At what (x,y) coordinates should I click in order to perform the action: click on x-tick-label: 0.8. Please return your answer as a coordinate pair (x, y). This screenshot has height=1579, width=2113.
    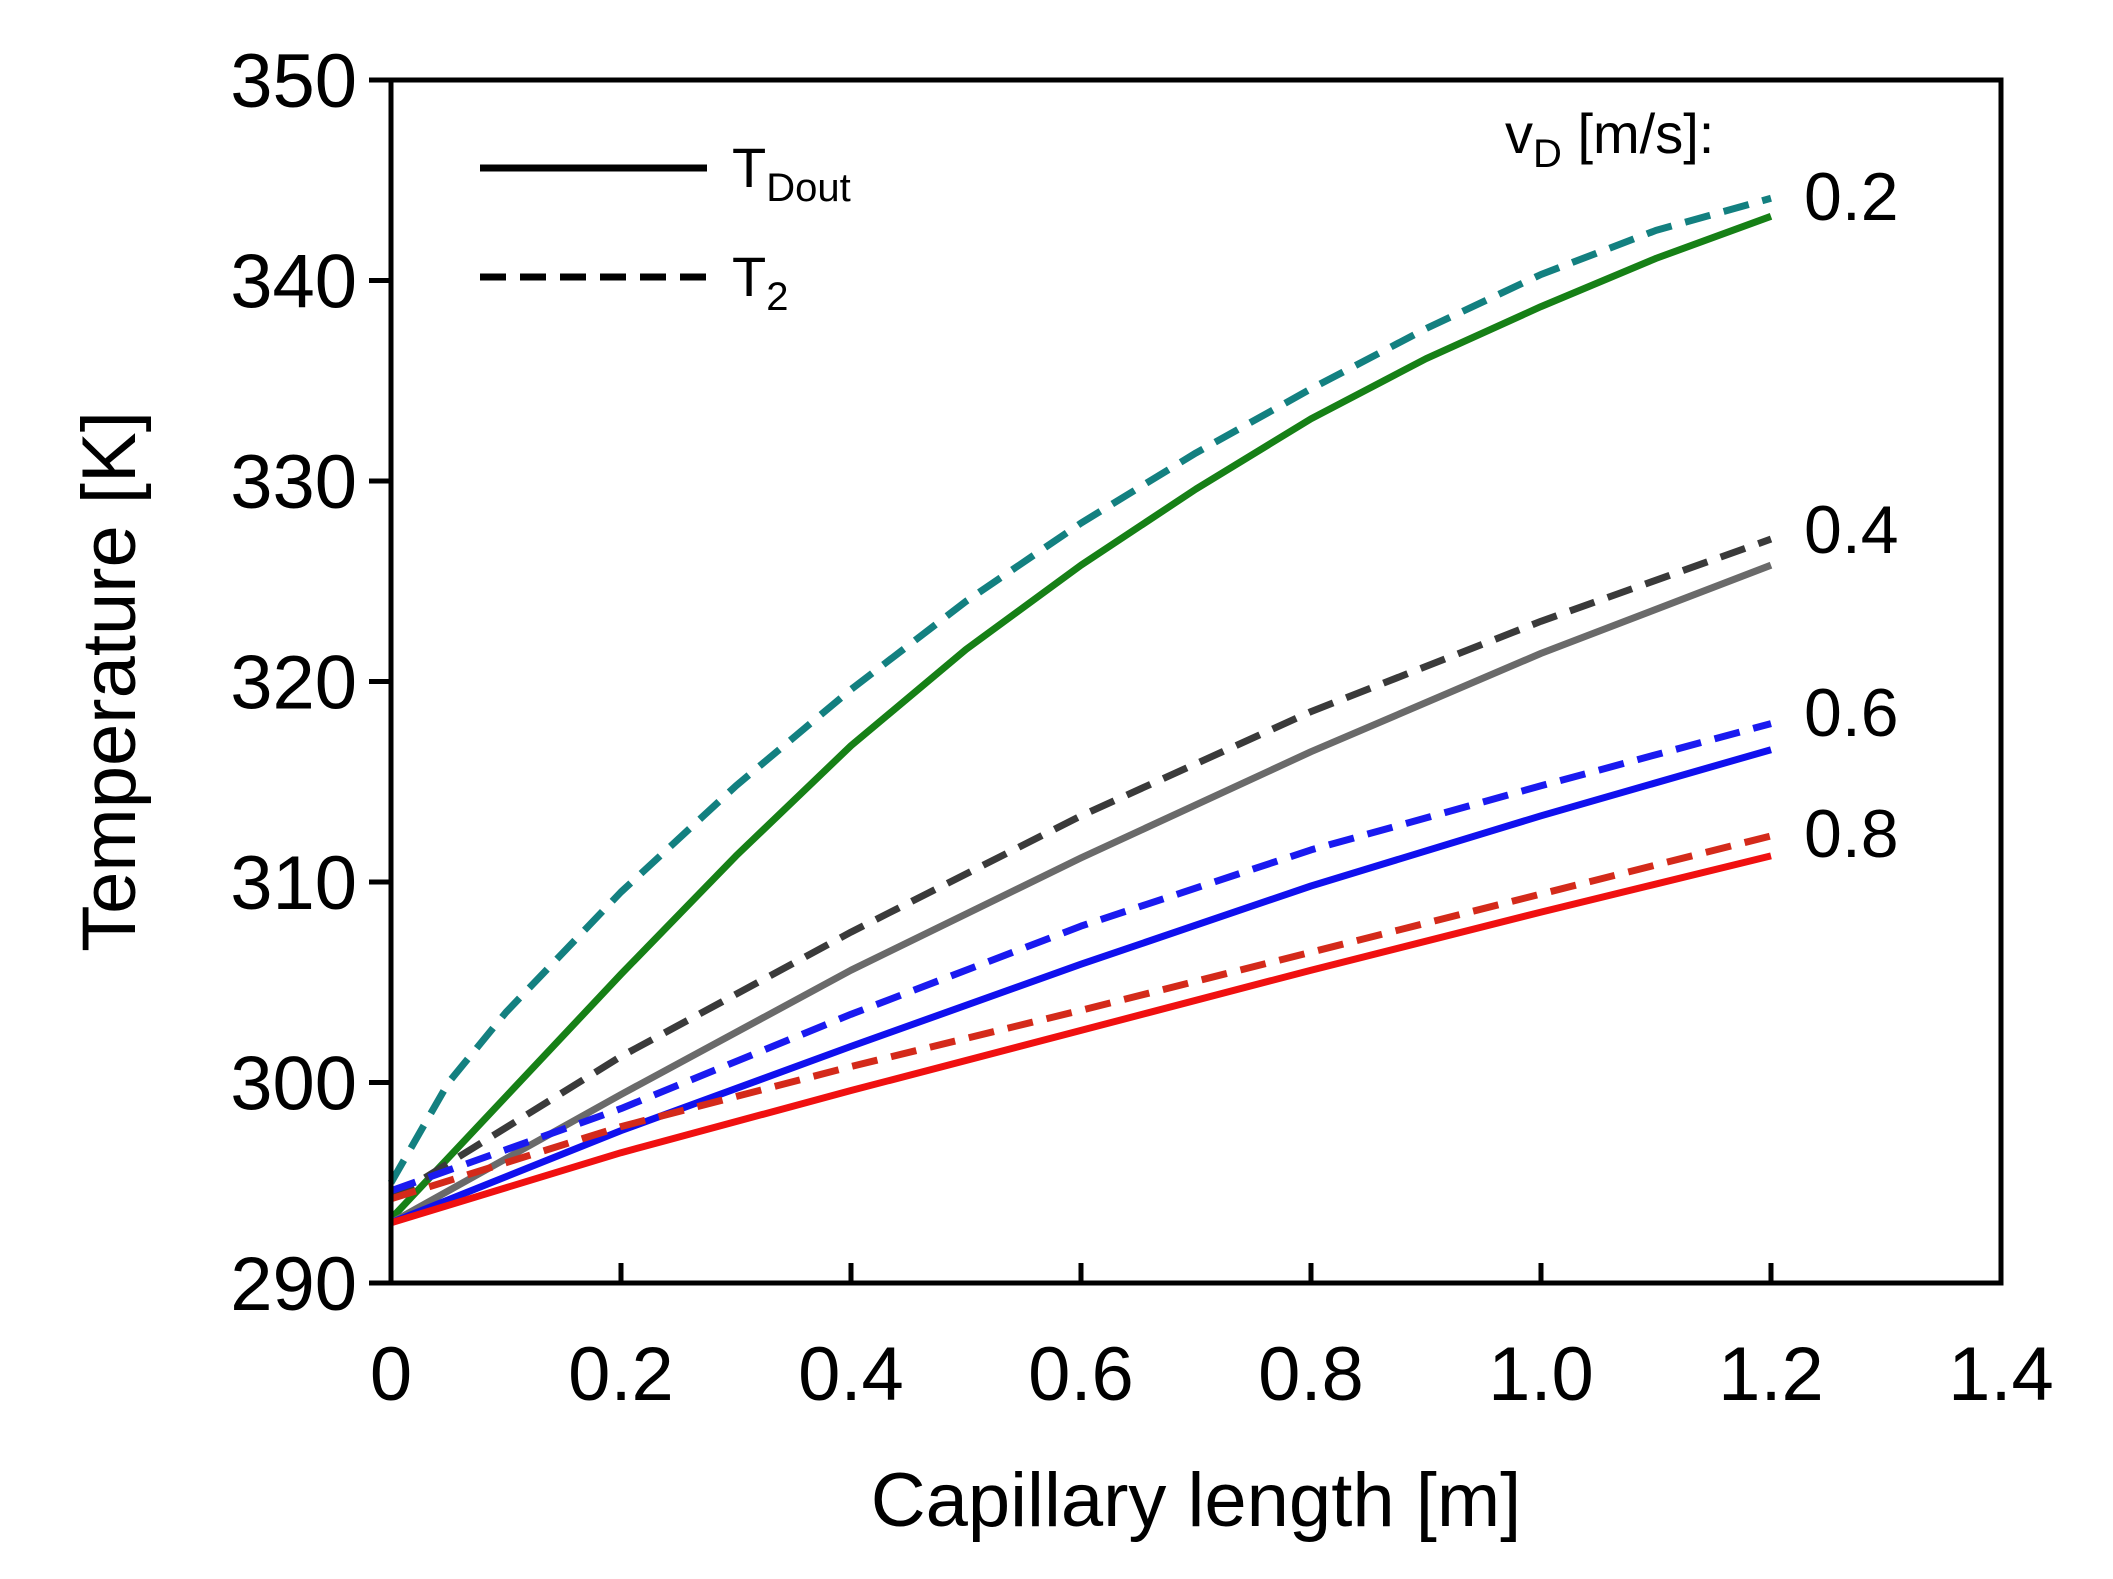
    Looking at the image, I should click on (1311, 1374).